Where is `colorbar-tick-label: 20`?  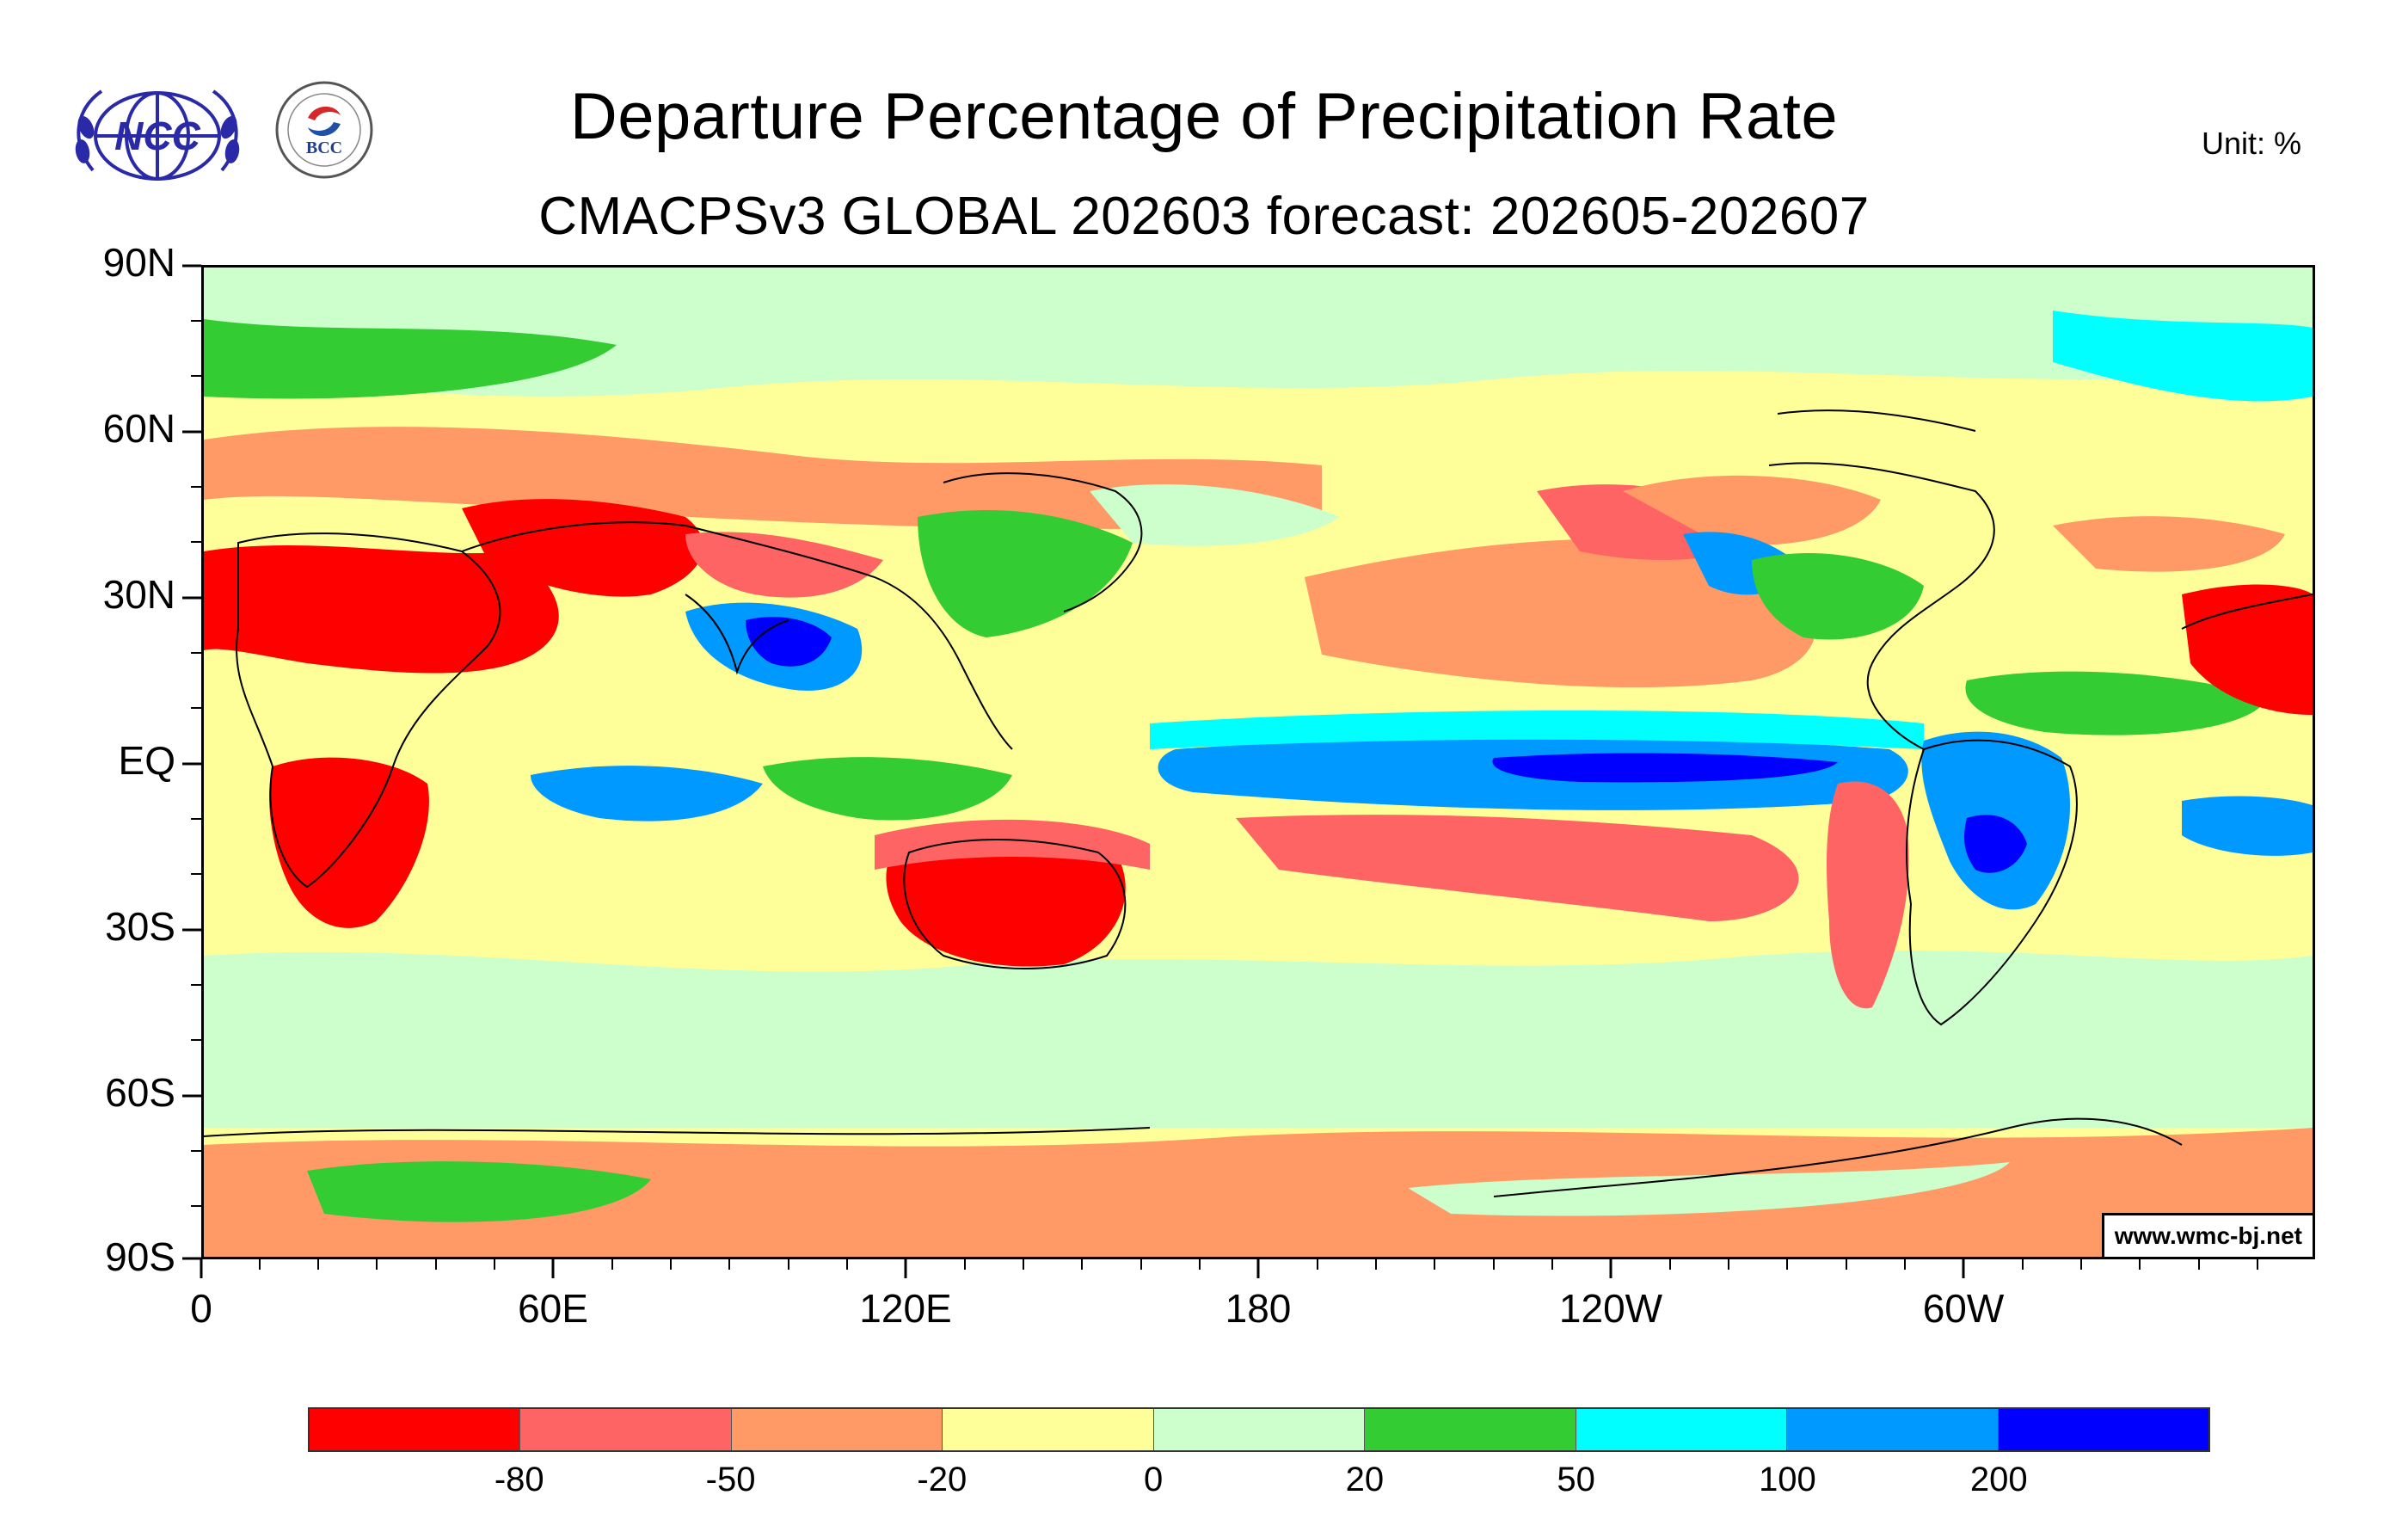 colorbar-tick-label: 20 is located at coordinates (1365, 1480).